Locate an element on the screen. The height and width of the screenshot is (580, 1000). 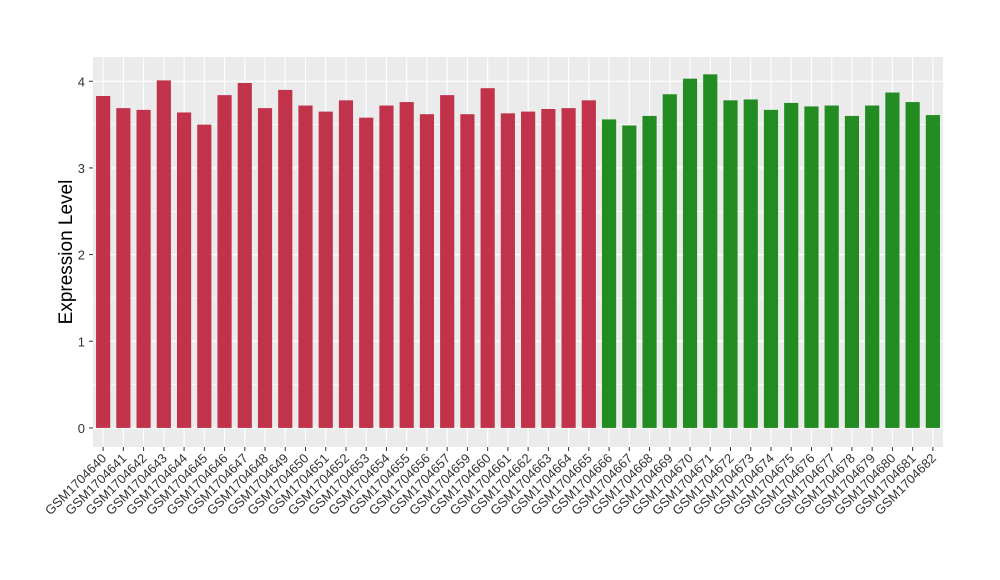
y-tick-label: 3 is located at coordinates (81, 168).